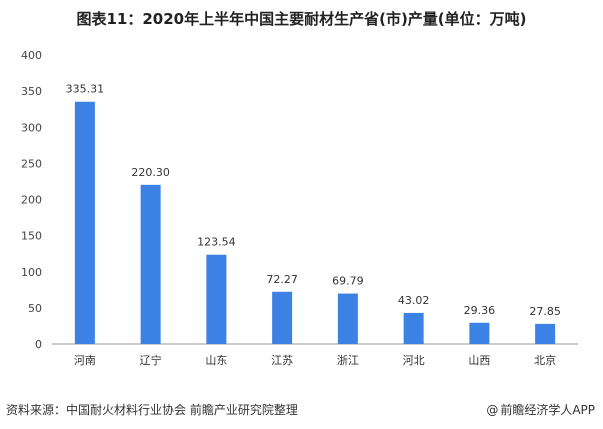  I want to click on x-tick-label: 江苏, so click(282, 360).